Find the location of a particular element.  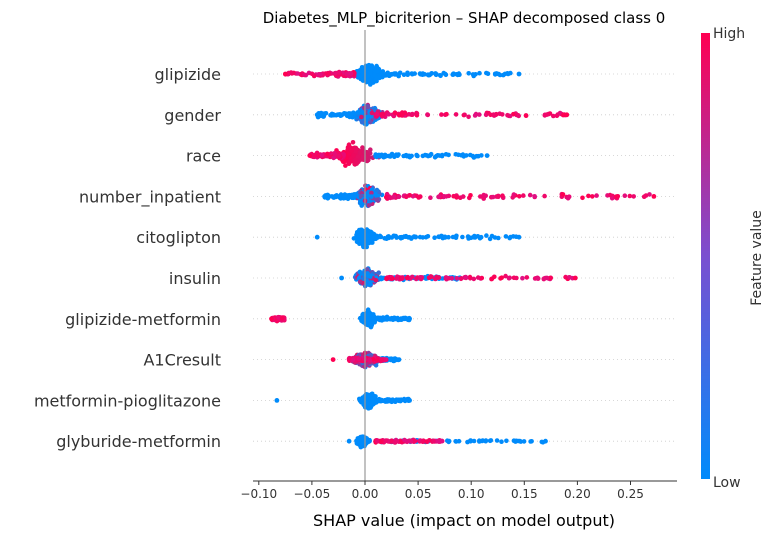

x-tick-label: 0.00 is located at coordinates (365, 494).